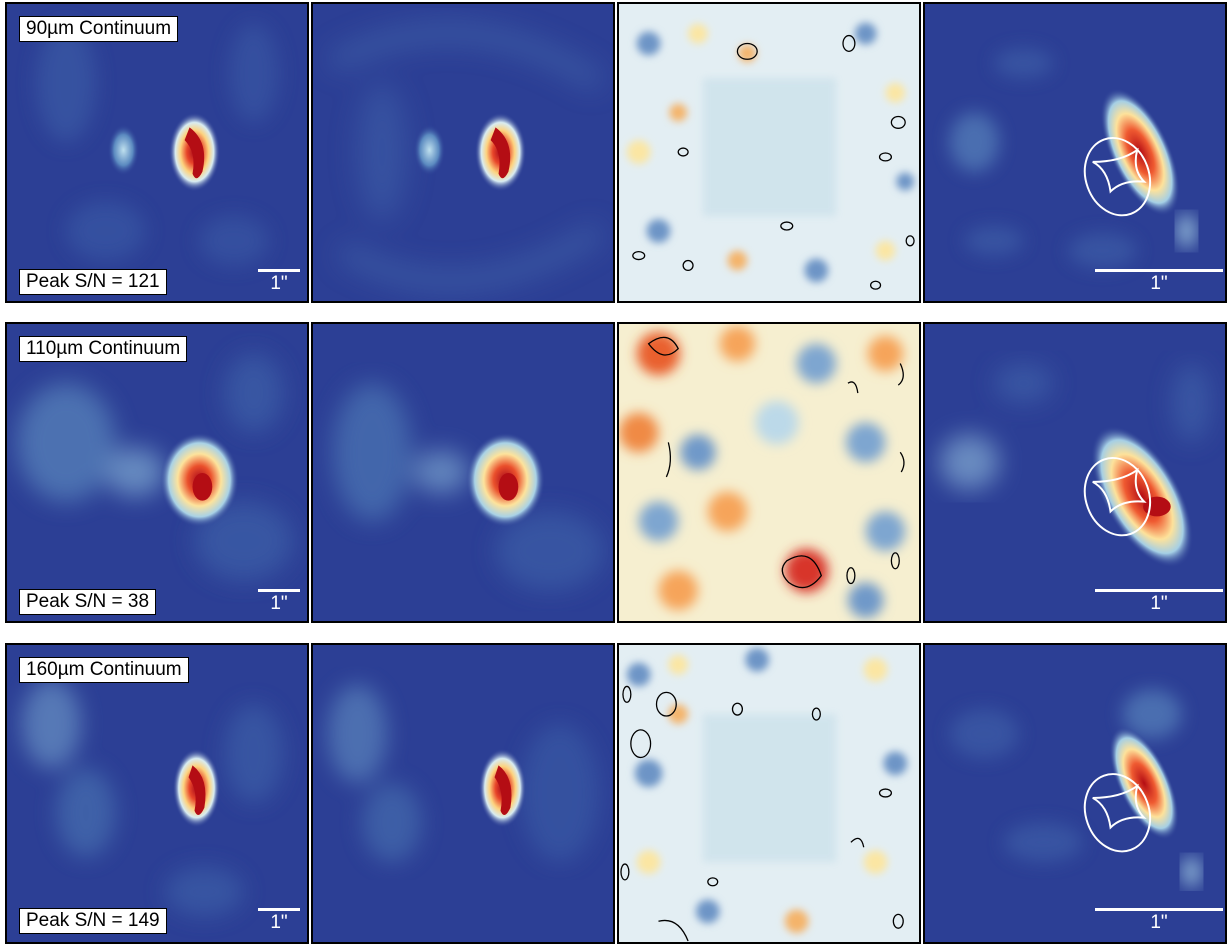 This screenshot has height=944, width=1227. I want to click on continuum-label: 90µm Continuum, so click(99, 29).